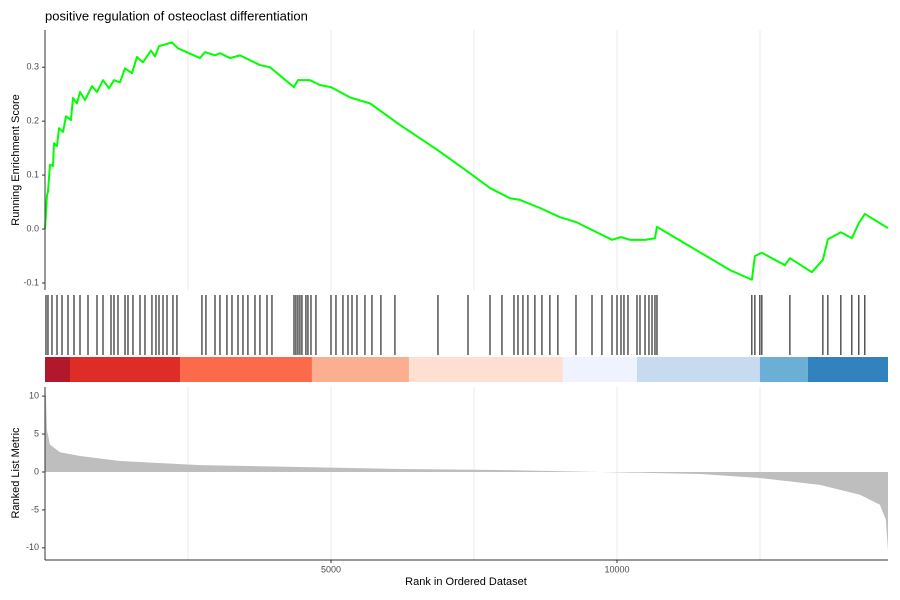  I want to click on y-tick-label: 0, so click(36, 471).